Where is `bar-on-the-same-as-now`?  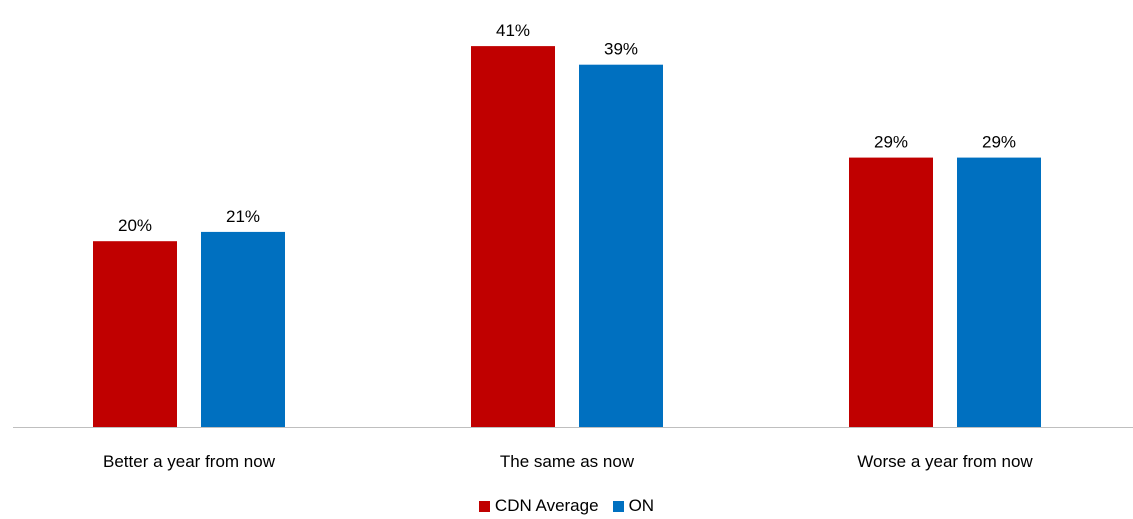 bar-on-the-same-as-now is located at coordinates (621, 245).